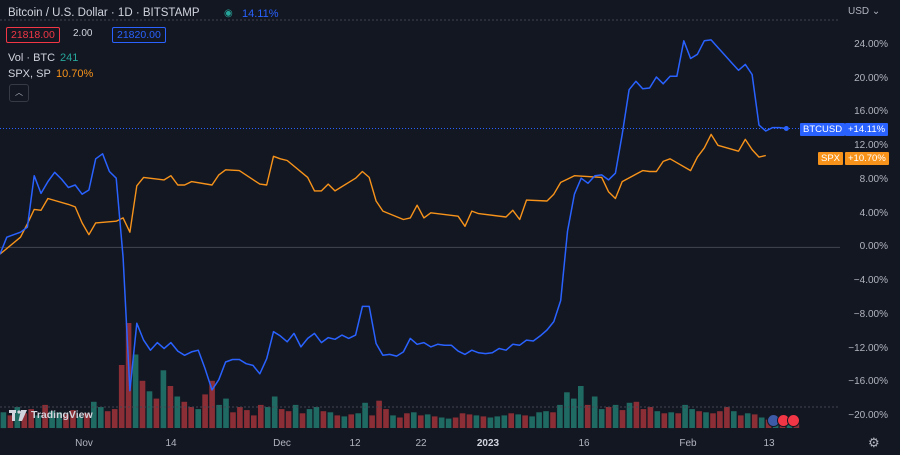 This screenshot has height=455, width=900. Describe the element at coordinates (33, 35) in the screenshot. I see `sell-price-button: 21818.00` at that location.